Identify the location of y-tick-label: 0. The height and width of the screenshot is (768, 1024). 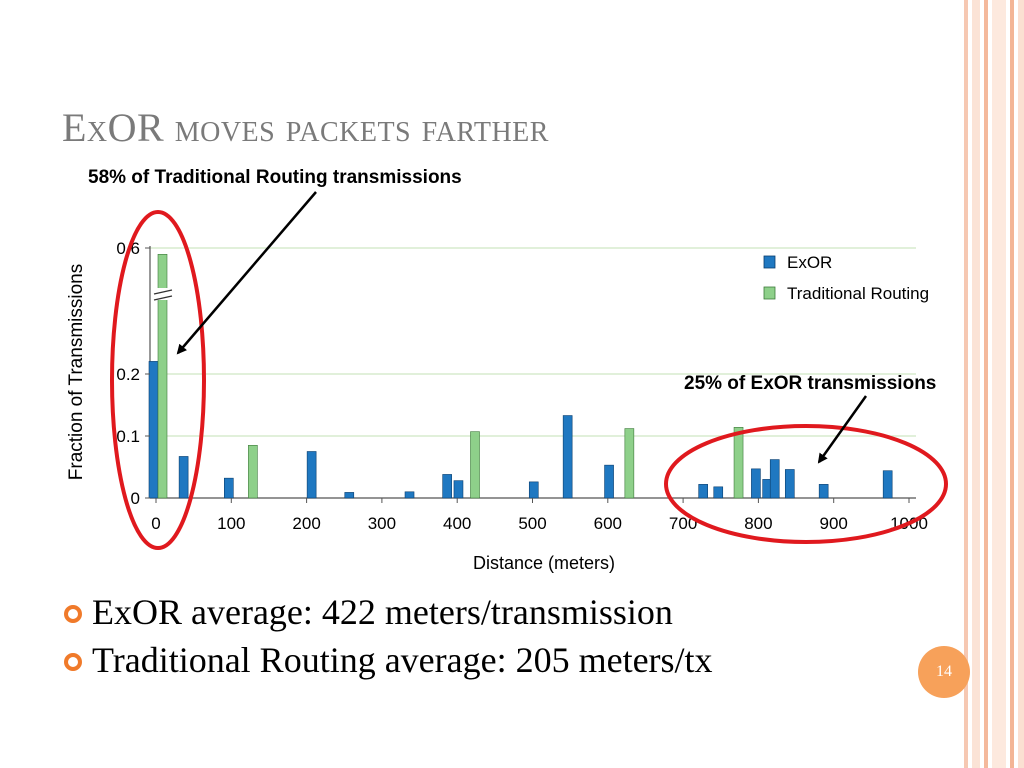
(135, 498).